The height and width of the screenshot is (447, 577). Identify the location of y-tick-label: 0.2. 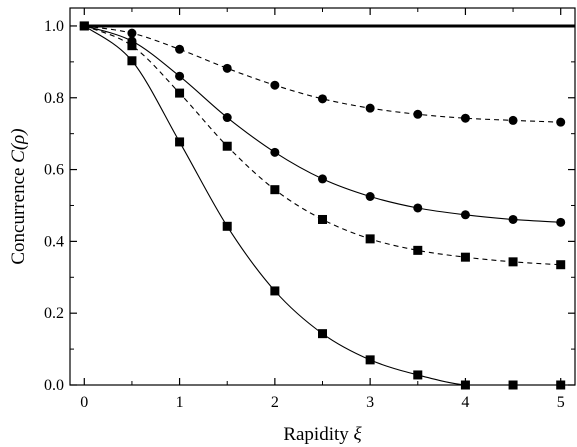
(54, 313).